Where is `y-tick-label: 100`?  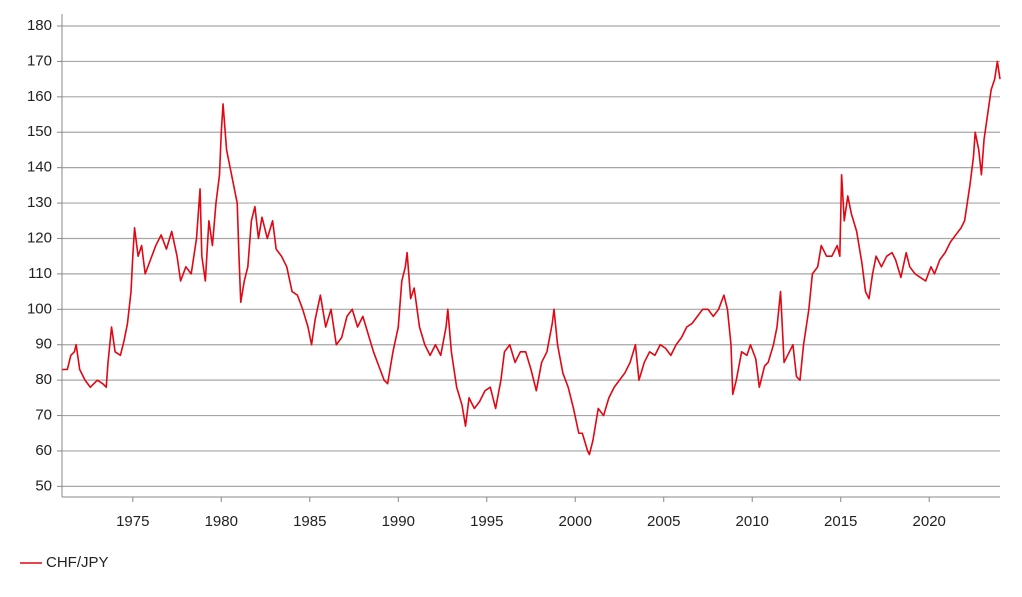
y-tick-label: 100 is located at coordinates (39, 308).